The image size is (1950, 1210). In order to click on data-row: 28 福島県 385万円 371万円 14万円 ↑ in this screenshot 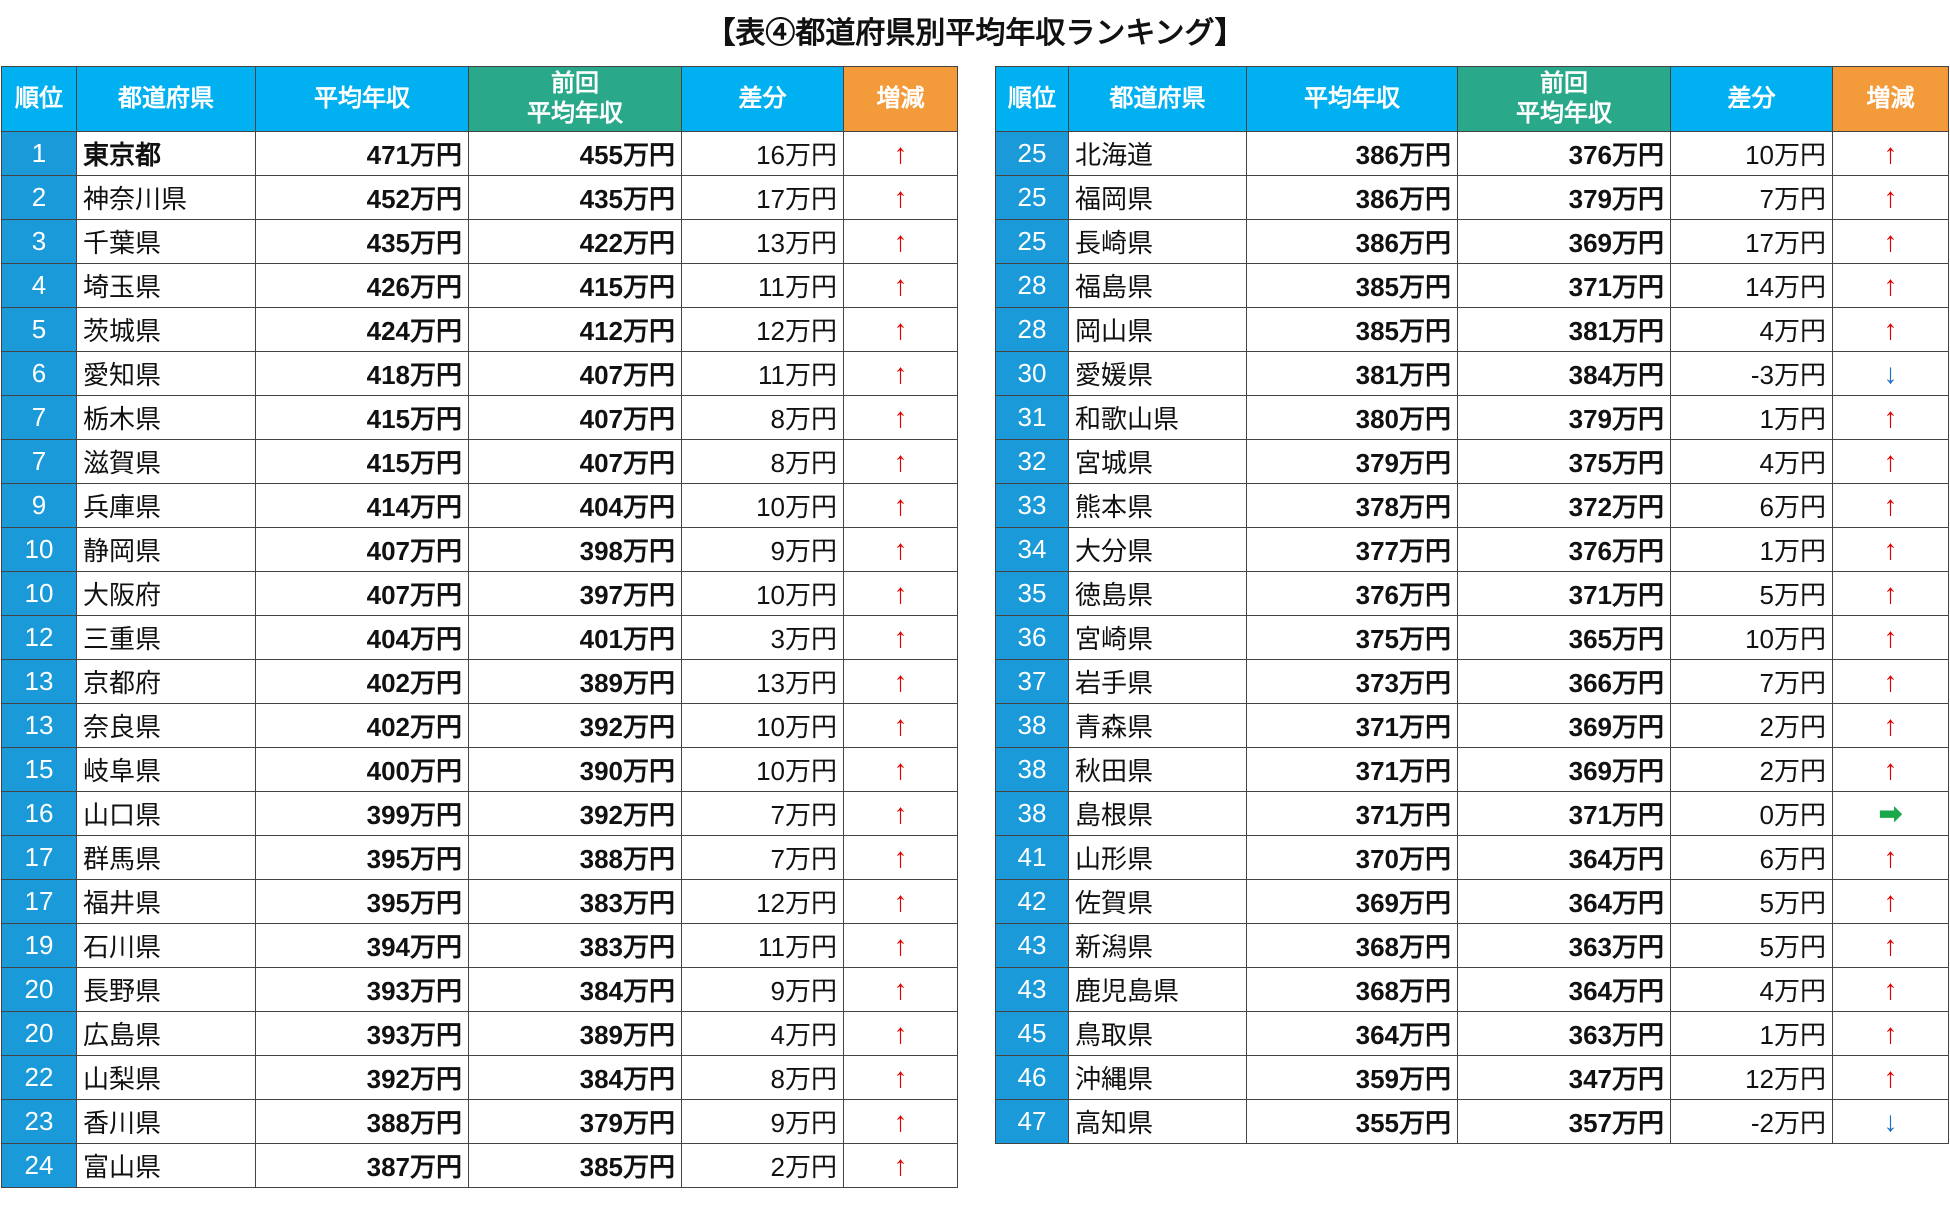, I will do `click(1472, 285)`.